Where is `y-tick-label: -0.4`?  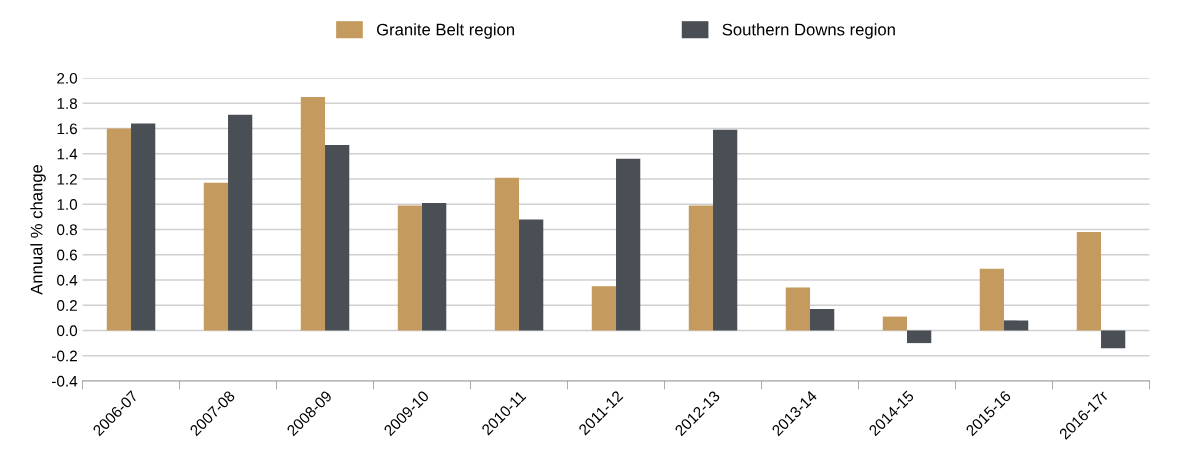 y-tick-label: -0.4 is located at coordinates (65, 381).